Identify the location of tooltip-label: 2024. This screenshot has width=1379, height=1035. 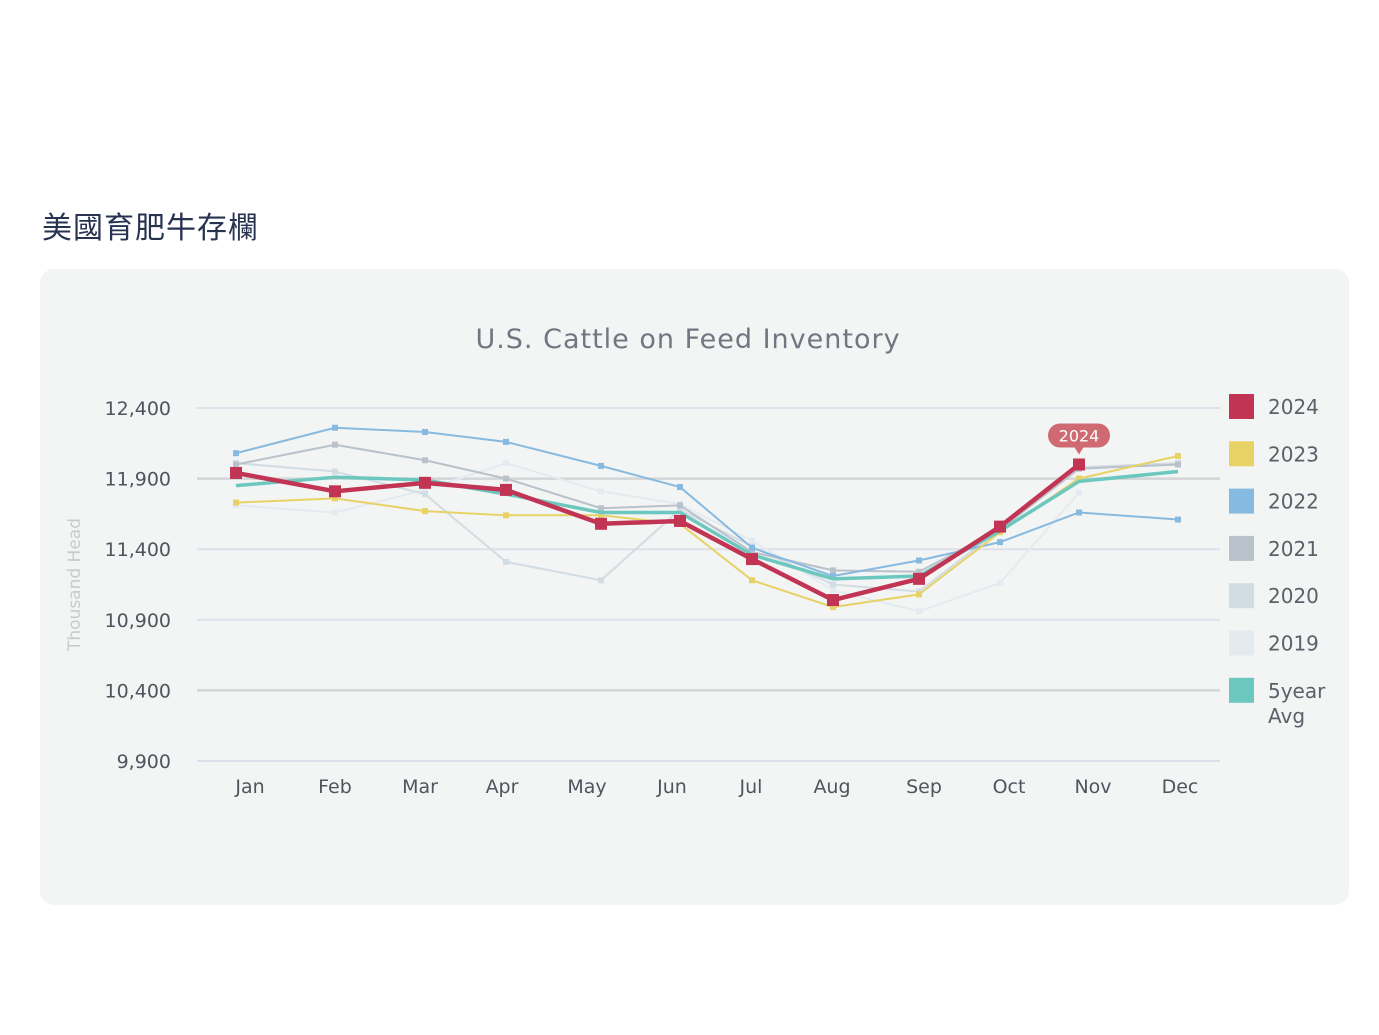
(1079, 435).